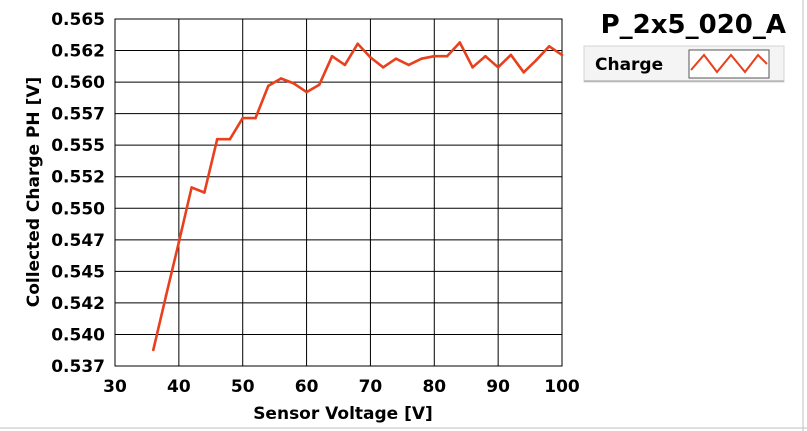  Describe the element at coordinates (78, 304) in the screenshot. I see `y-tick-label: 0.542` at that location.